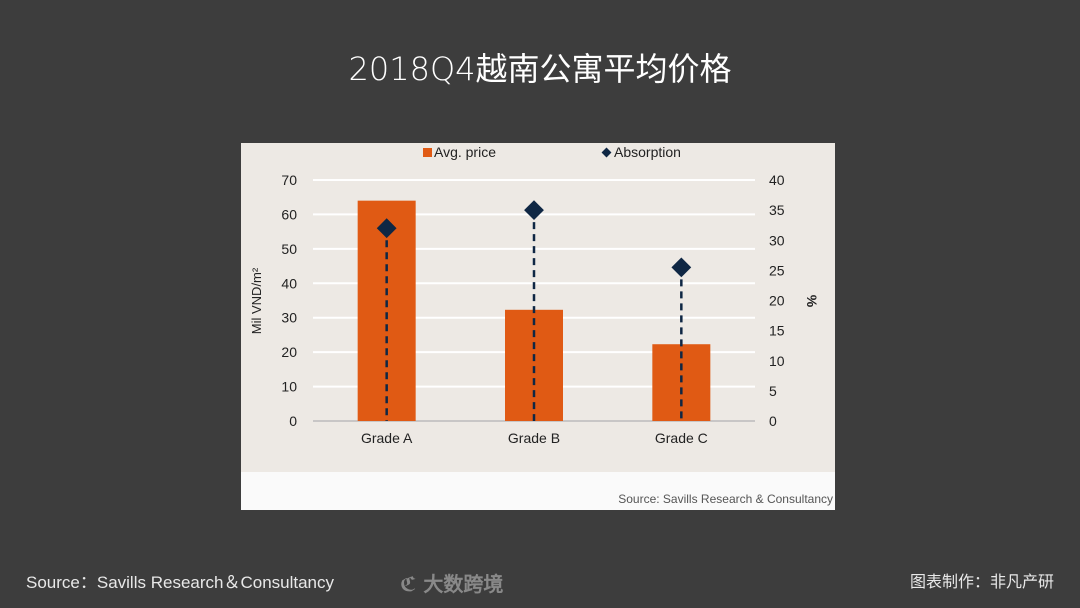  Describe the element at coordinates (289, 214) in the screenshot. I see `y-tick-label: 60` at that location.